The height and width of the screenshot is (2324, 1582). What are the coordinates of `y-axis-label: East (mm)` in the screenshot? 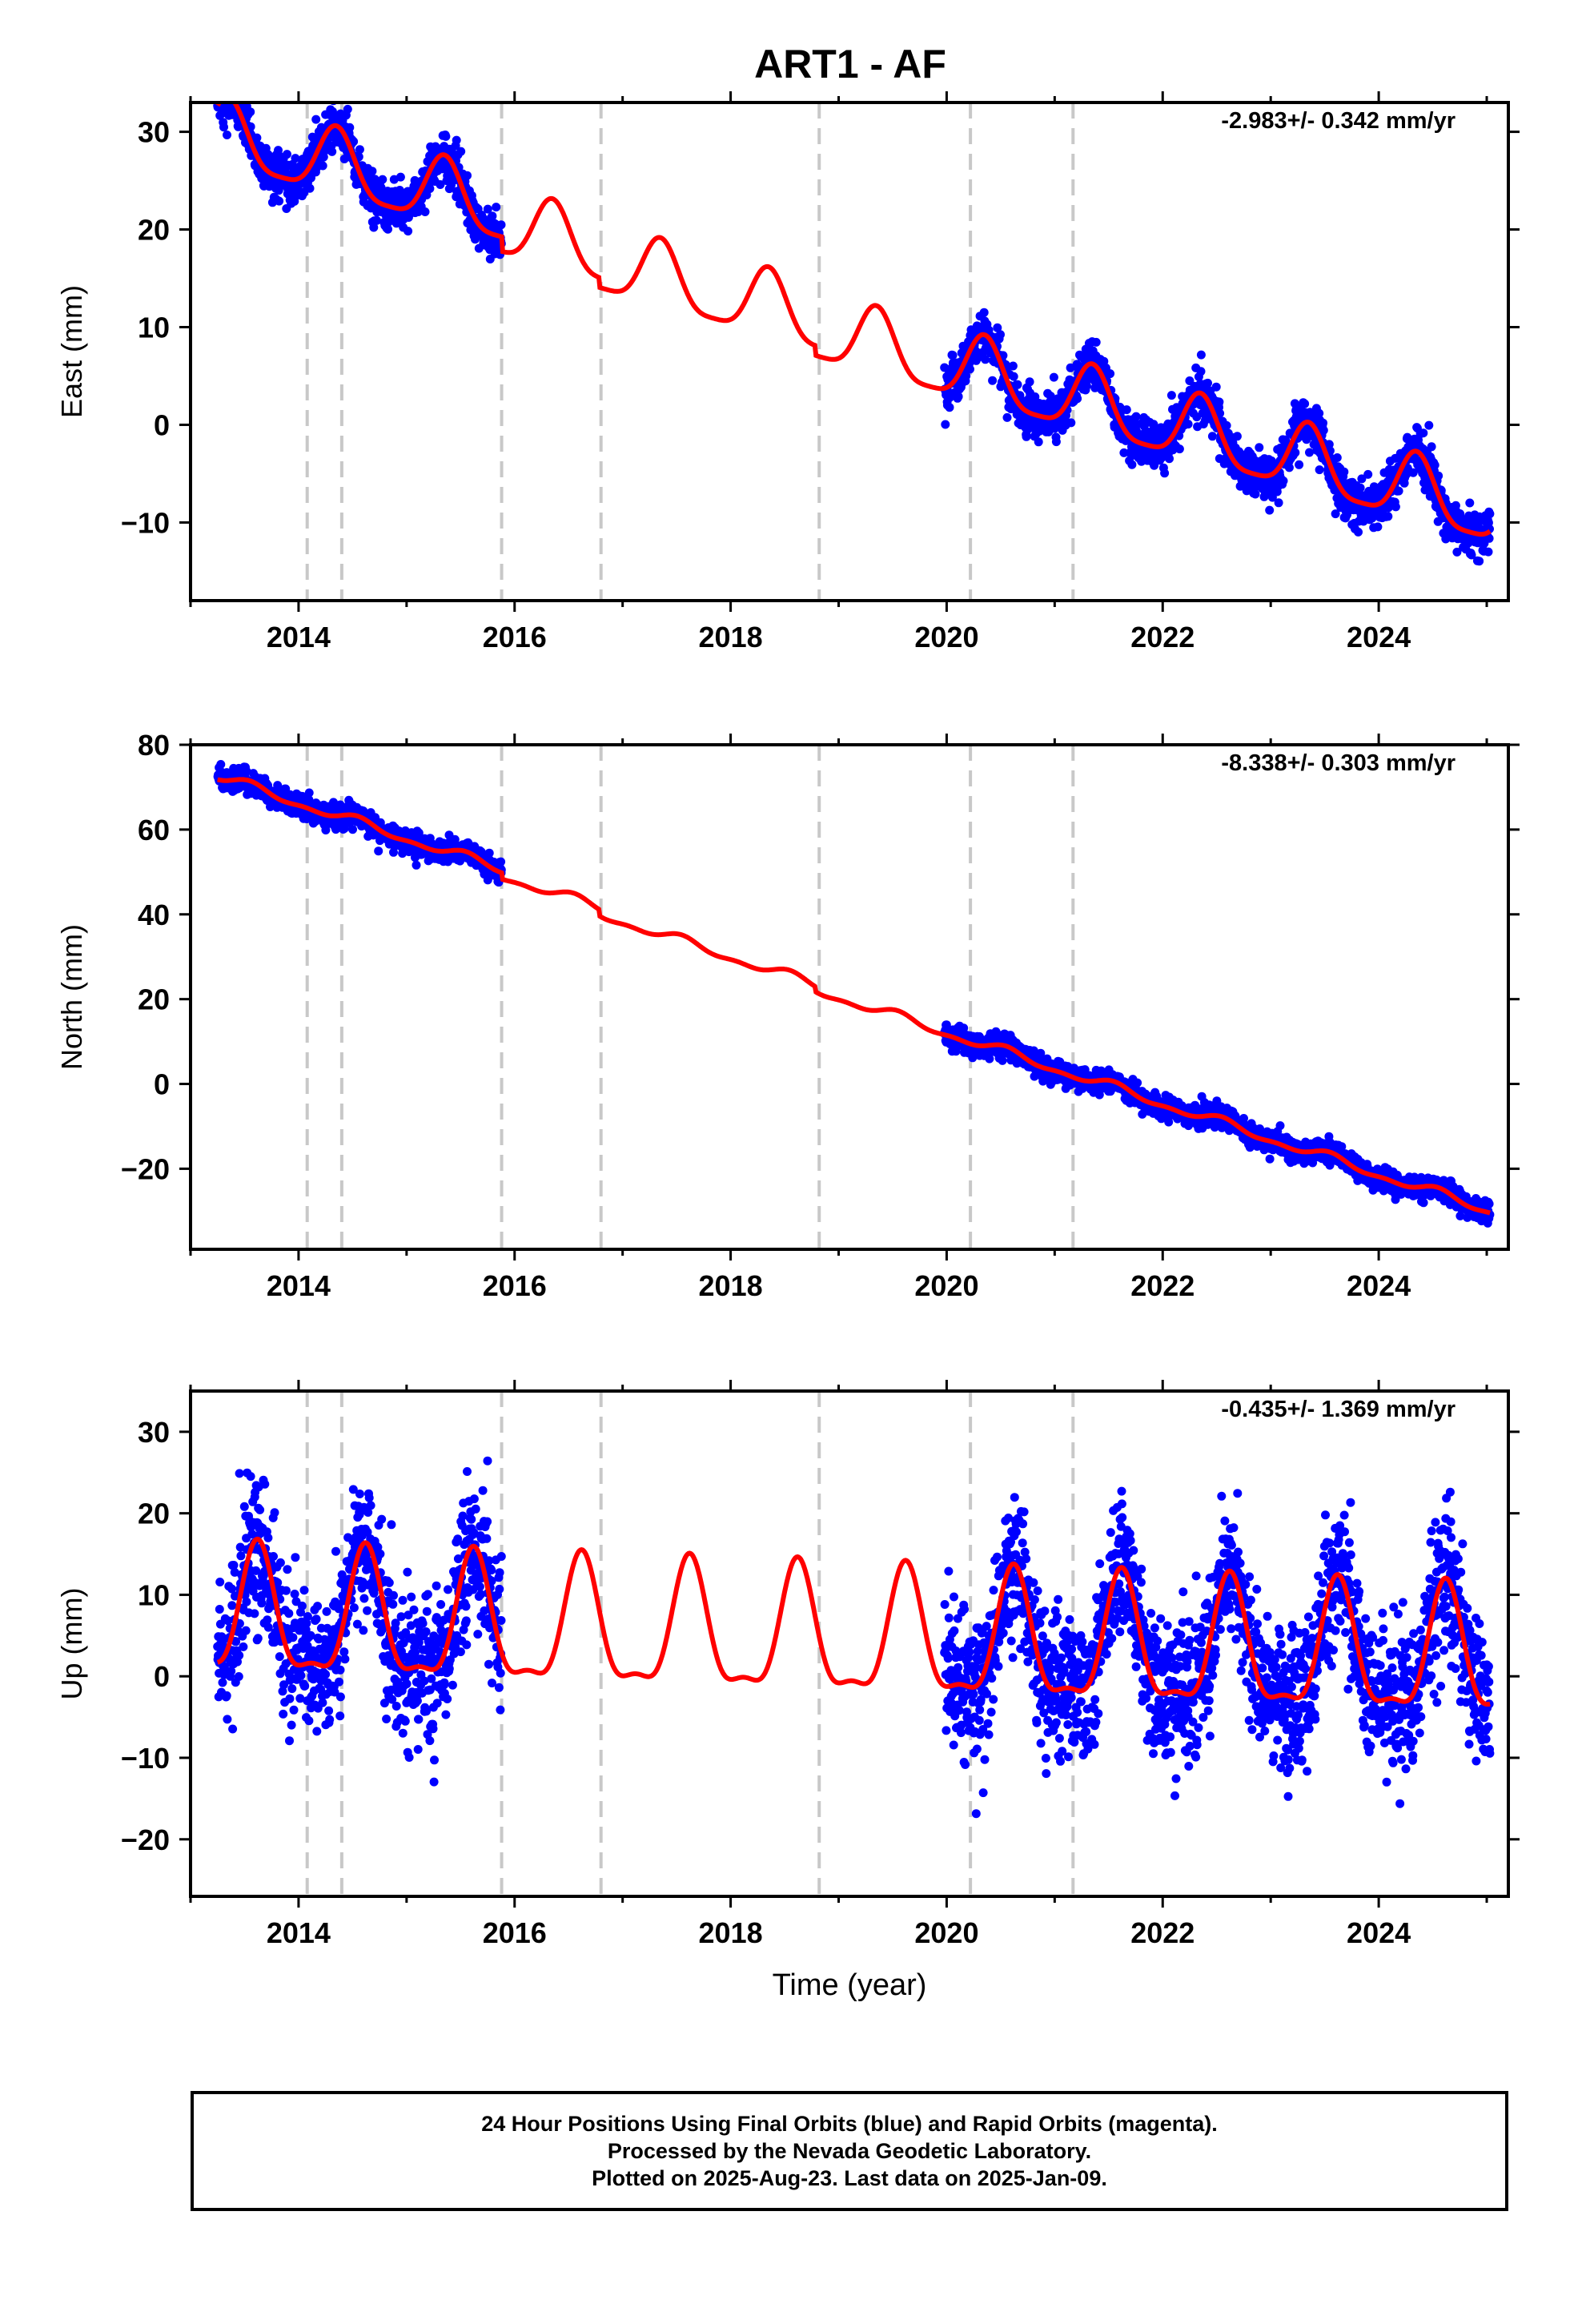 It's located at (71, 351).